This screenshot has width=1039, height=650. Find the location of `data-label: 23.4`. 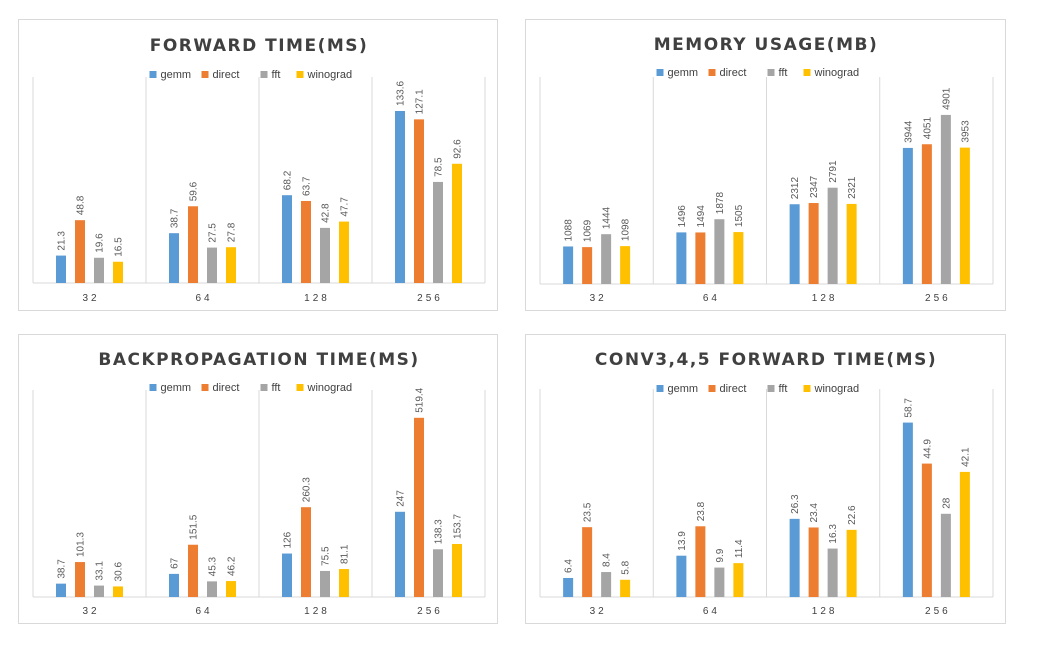

data-label: 23.4 is located at coordinates (814, 513).